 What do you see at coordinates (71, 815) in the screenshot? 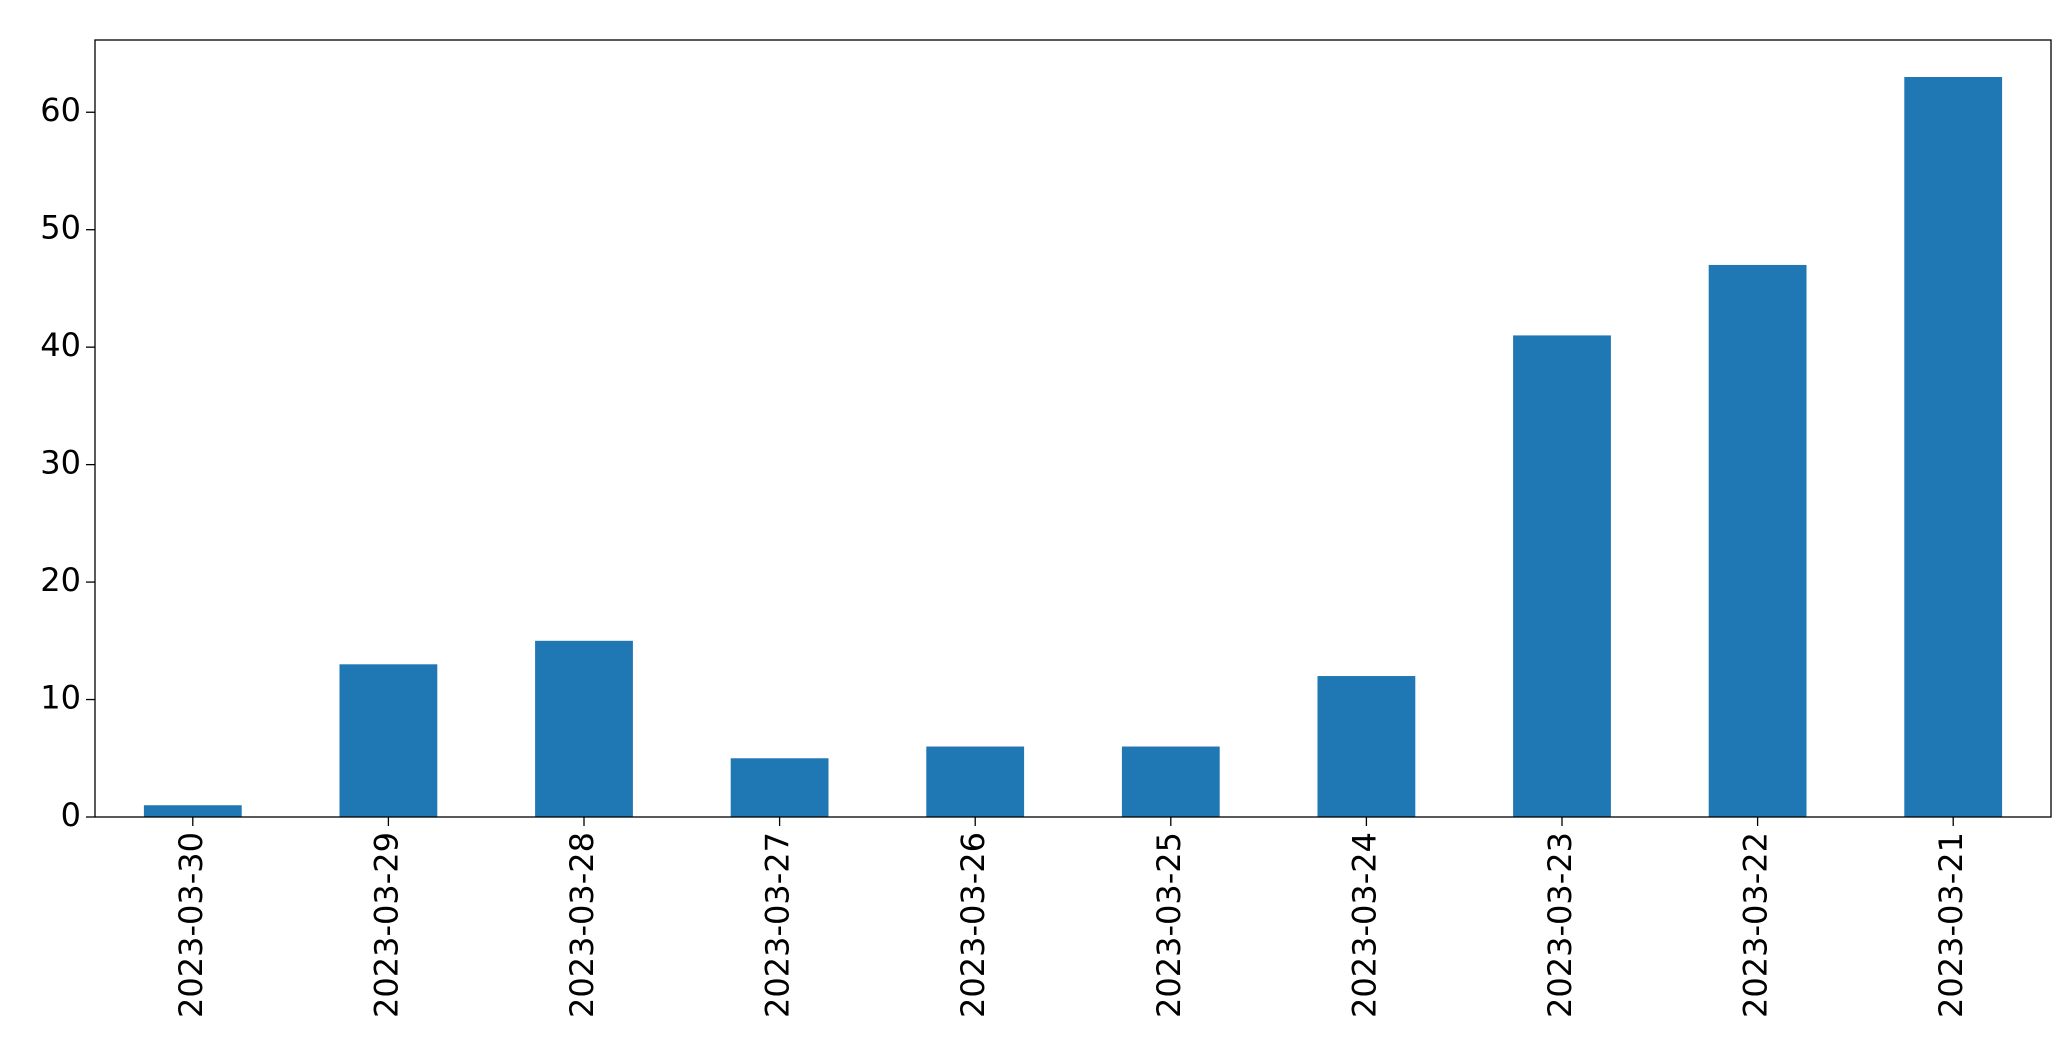
I see `y-tick-label: 0` at bounding box center [71, 815].